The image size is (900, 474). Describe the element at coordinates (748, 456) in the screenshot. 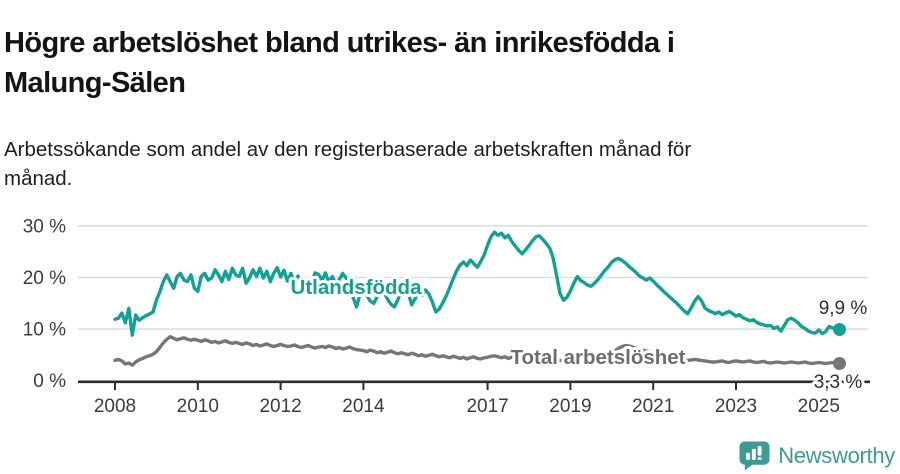

I see `bar-small` at that location.